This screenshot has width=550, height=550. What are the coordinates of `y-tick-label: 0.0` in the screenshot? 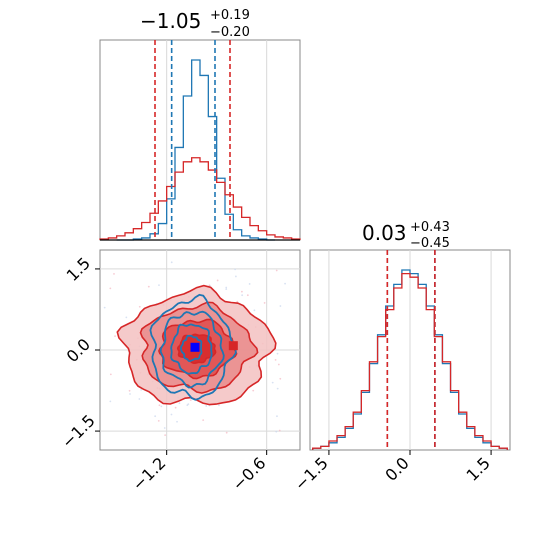 It's located at (78, 350).